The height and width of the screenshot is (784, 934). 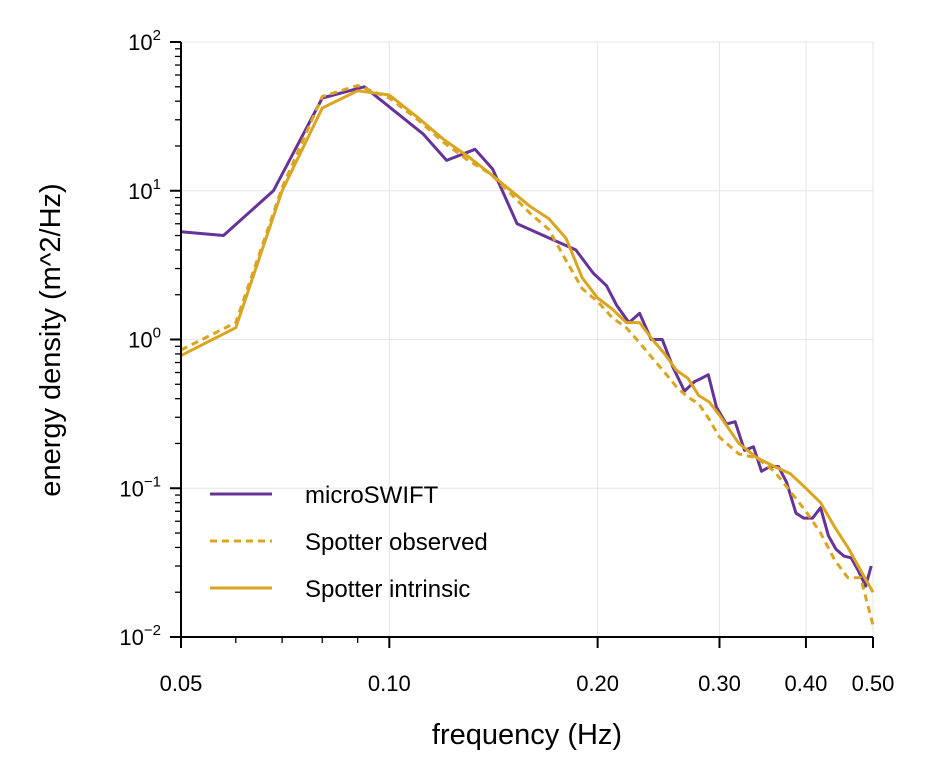 I want to click on y-tick-label: 10⁰, so click(x=144, y=339).